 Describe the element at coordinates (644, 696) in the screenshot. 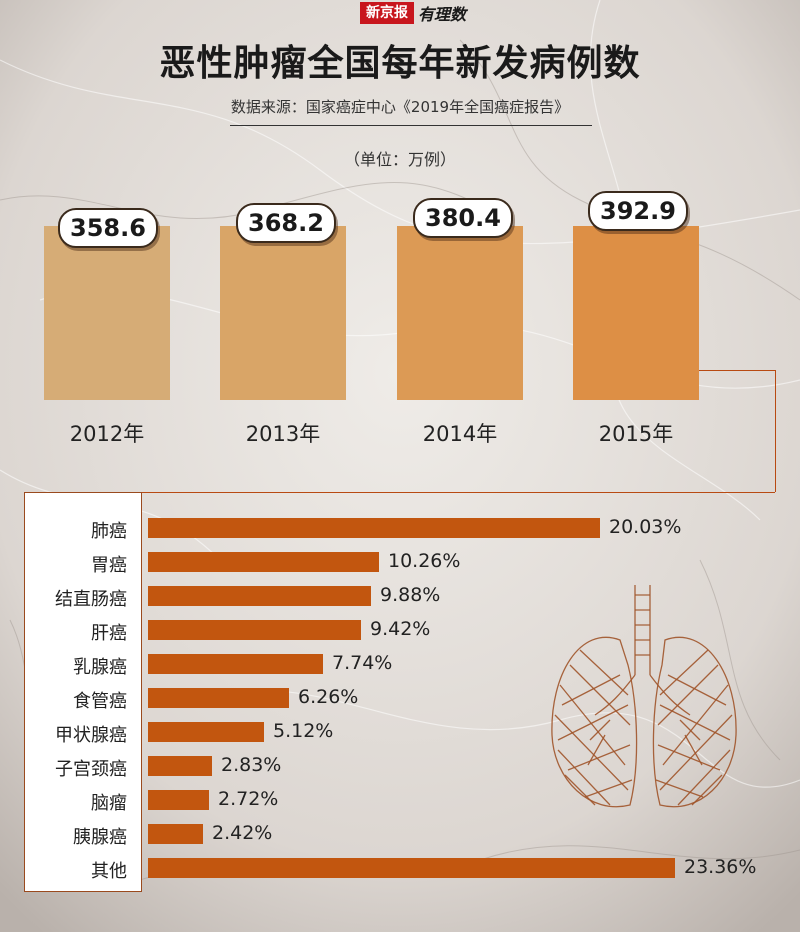

I see `lungs-sketch-icon` at that location.